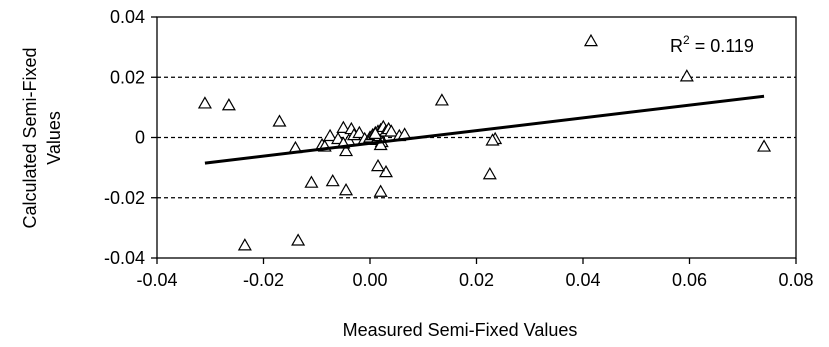  What do you see at coordinates (127, 17) in the screenshot?
I see `y-tick-label: 0.04` at bounding box center [127, 17].